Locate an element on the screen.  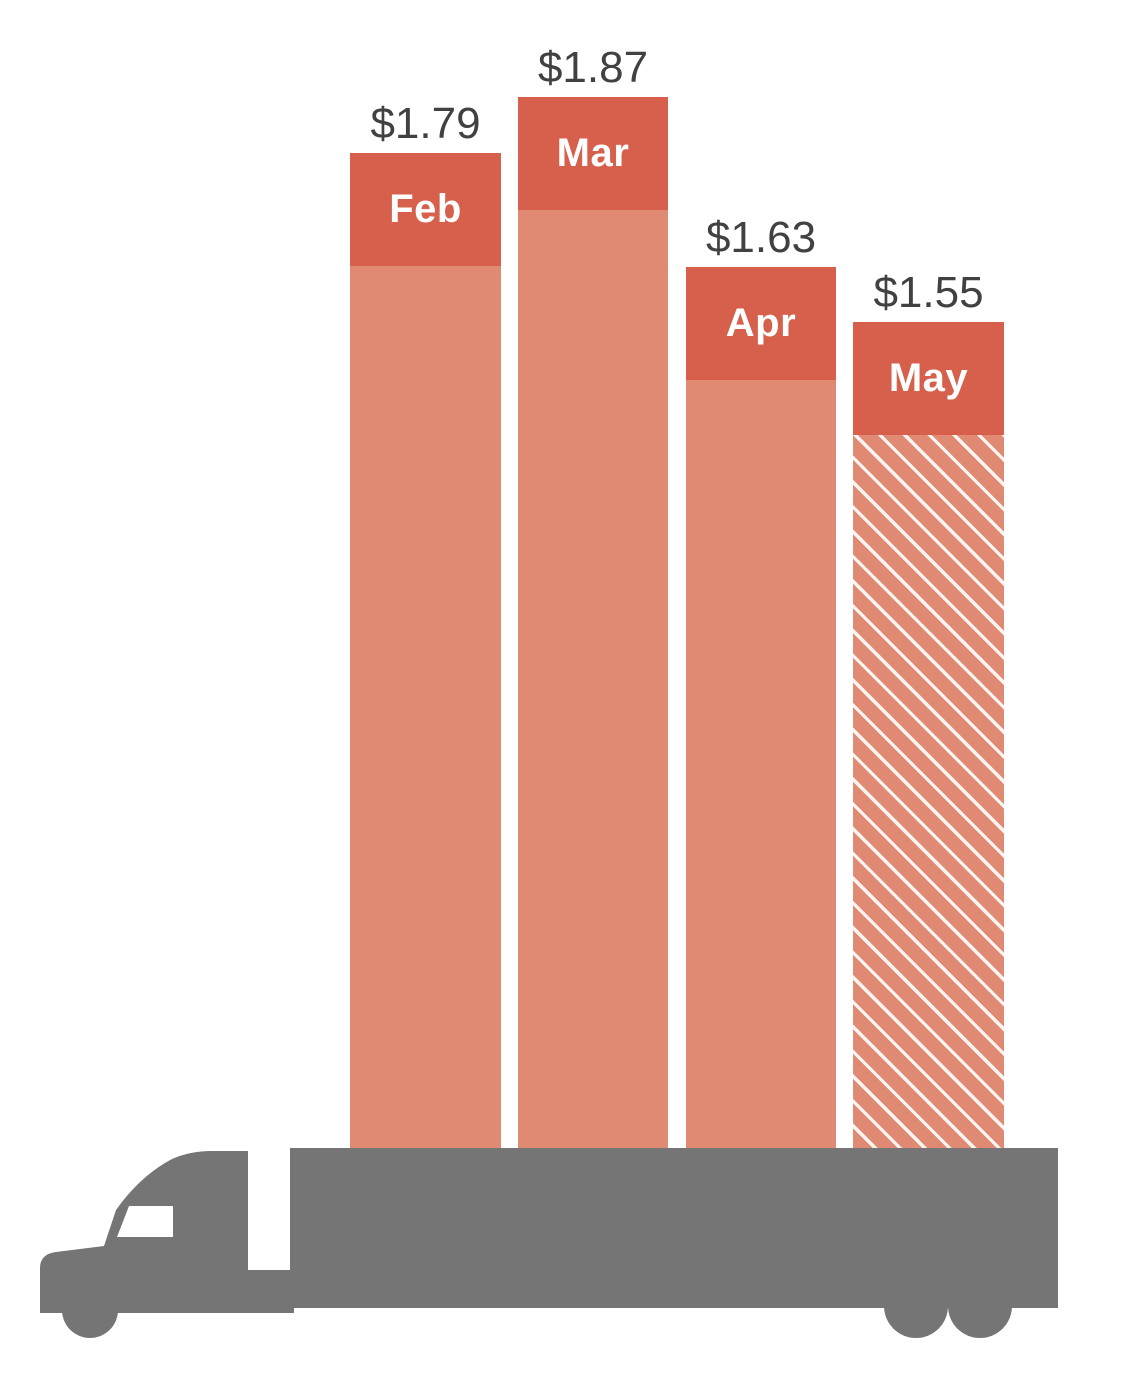
month-label-mar: Mar is located at coordinates (593, 153).